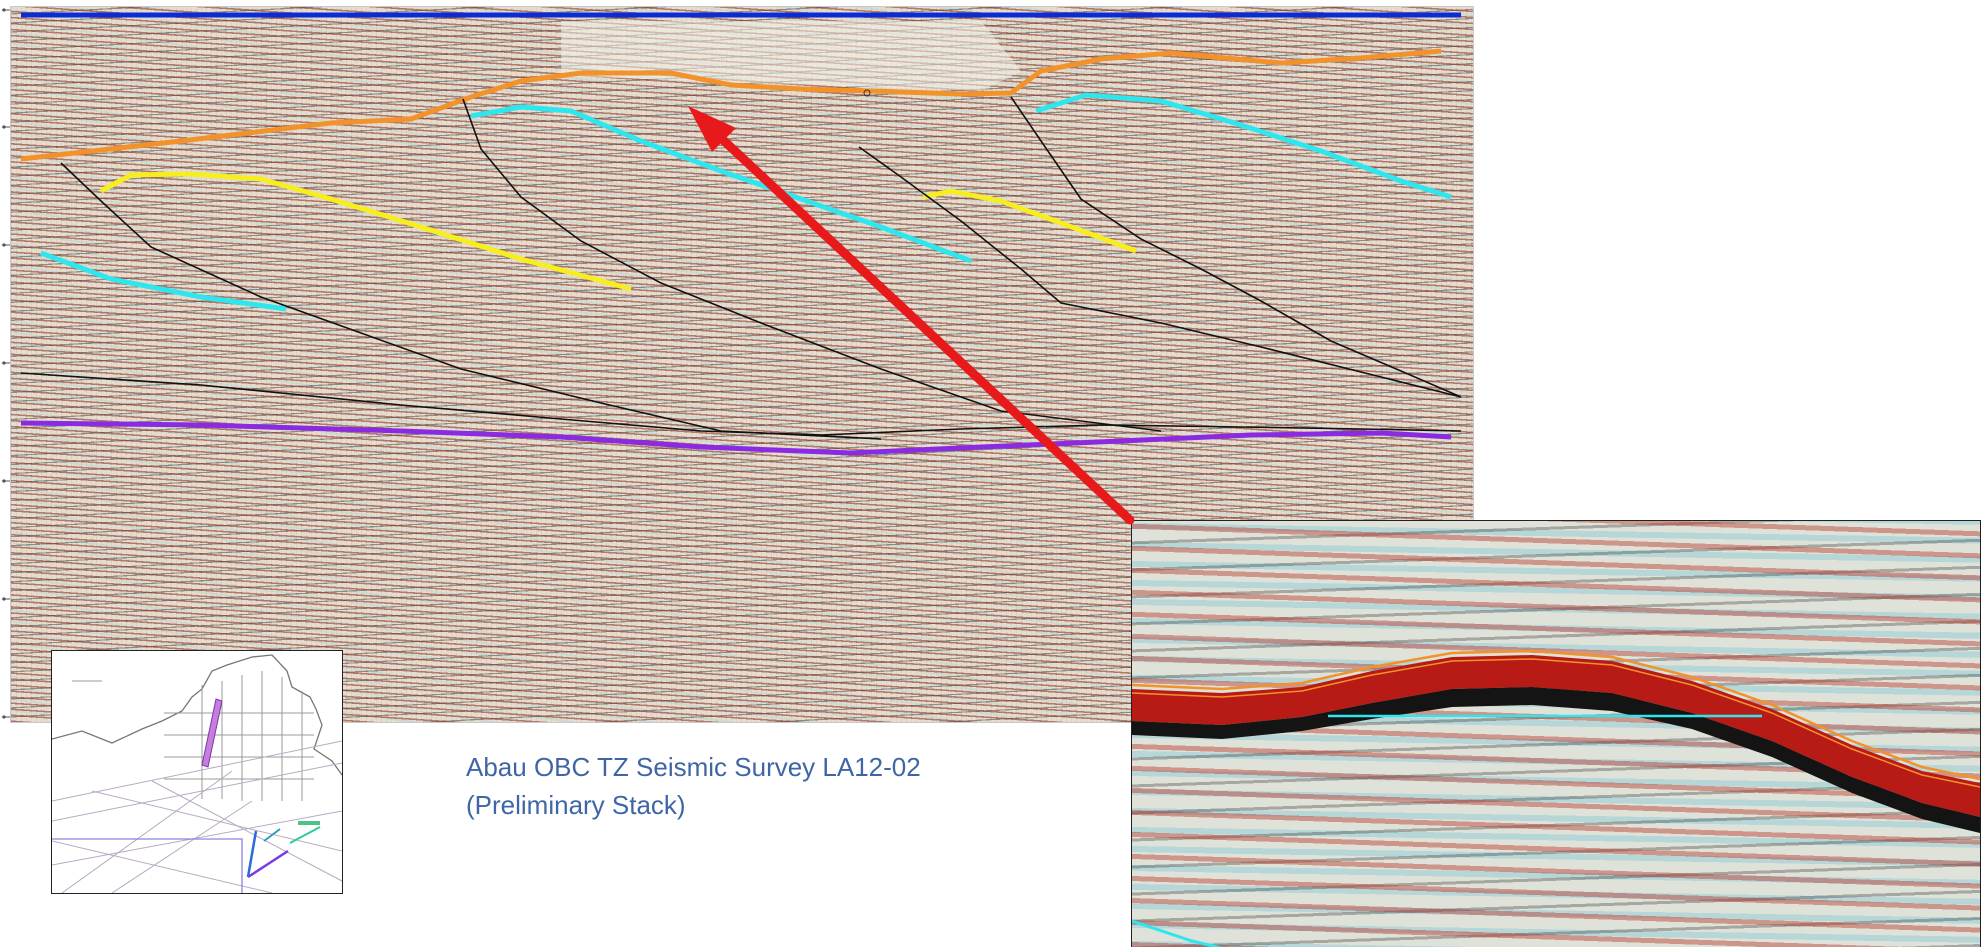 The image size is (1986, 947). Describe the element at coordinates (867, 93) in the screenshot. I see `horizon-pick-marker` at that location.